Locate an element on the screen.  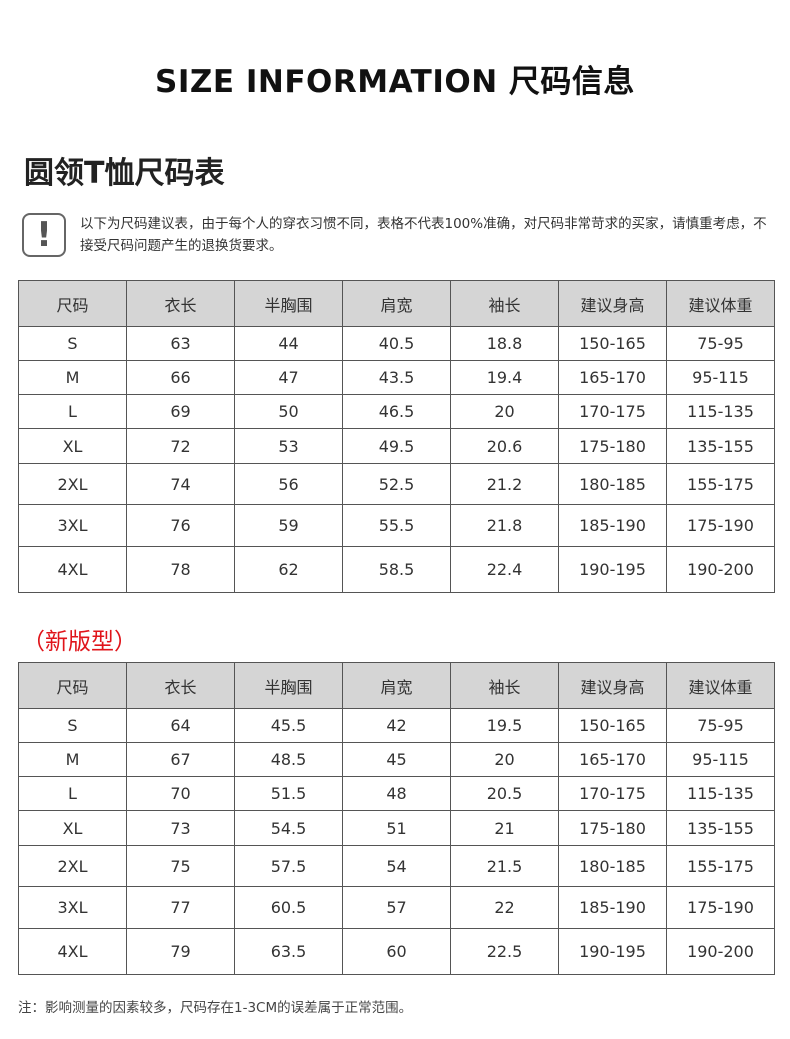
table-cell: 42 is located at coordinates (396, 725).